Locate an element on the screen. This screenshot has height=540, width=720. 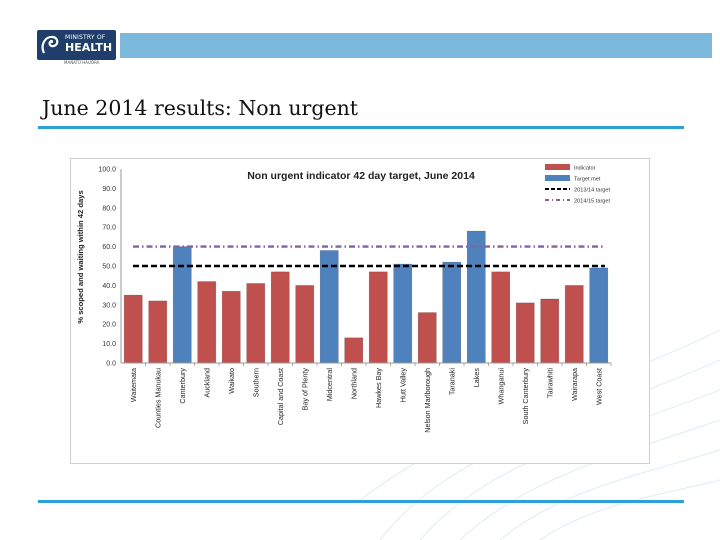
koru-icon is located at coordinates (50, 44).